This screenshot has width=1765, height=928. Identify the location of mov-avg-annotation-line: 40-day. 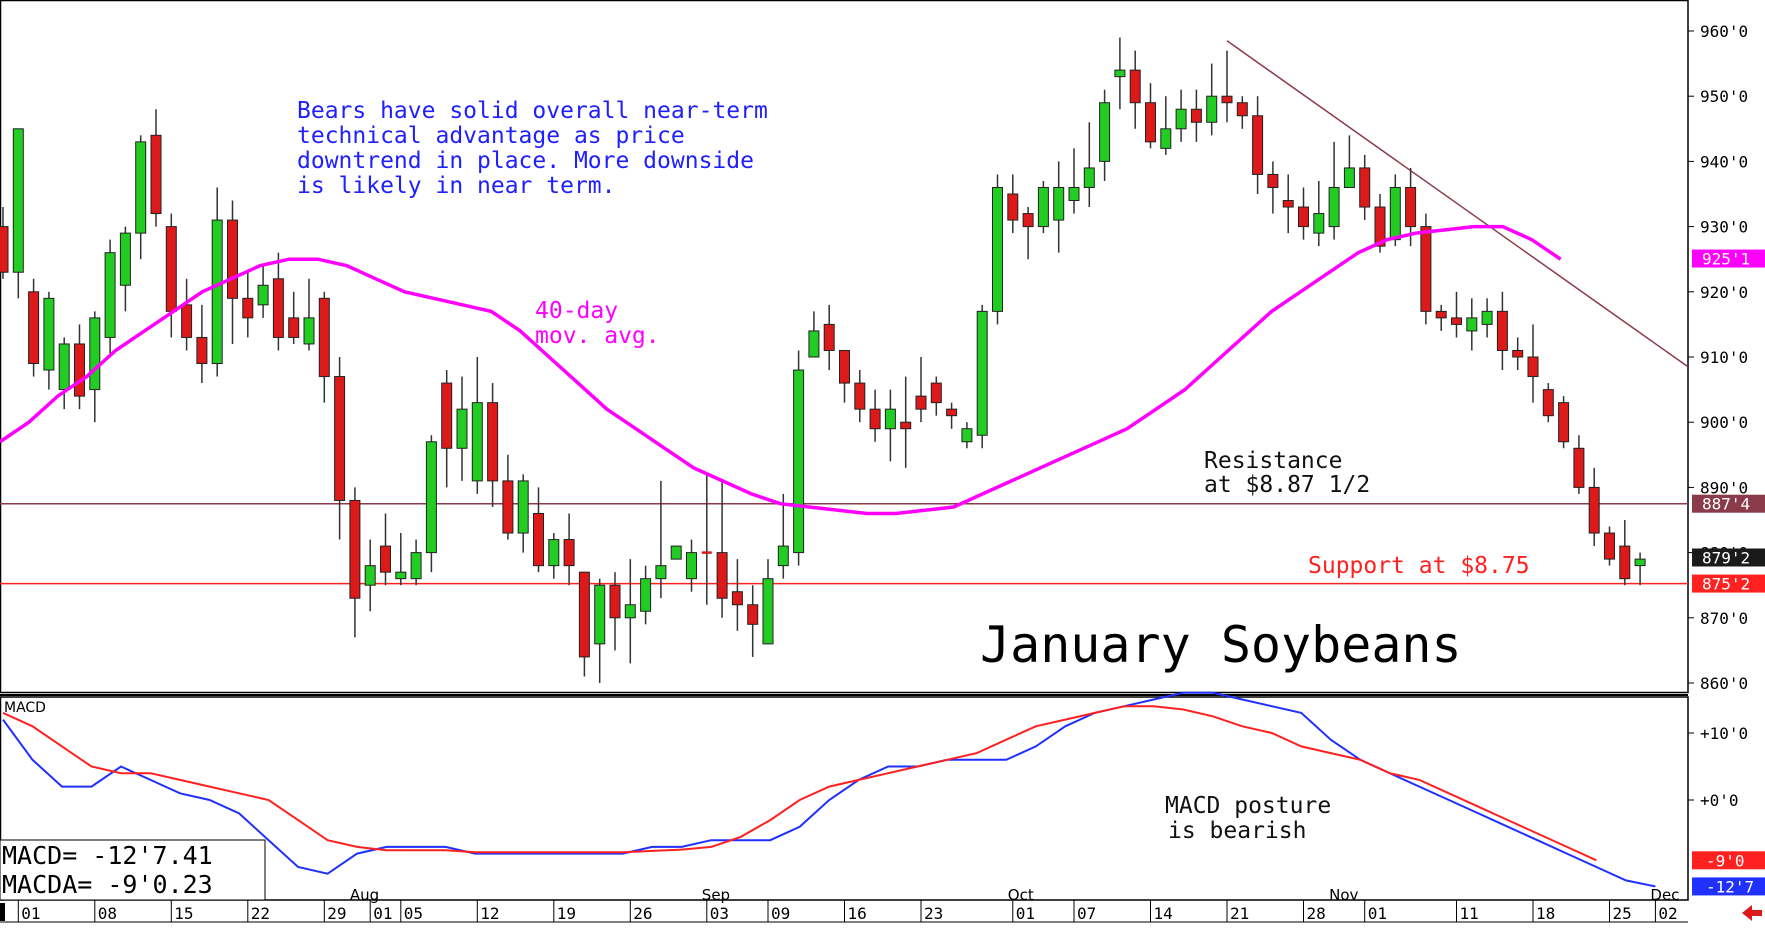
(576, 311).